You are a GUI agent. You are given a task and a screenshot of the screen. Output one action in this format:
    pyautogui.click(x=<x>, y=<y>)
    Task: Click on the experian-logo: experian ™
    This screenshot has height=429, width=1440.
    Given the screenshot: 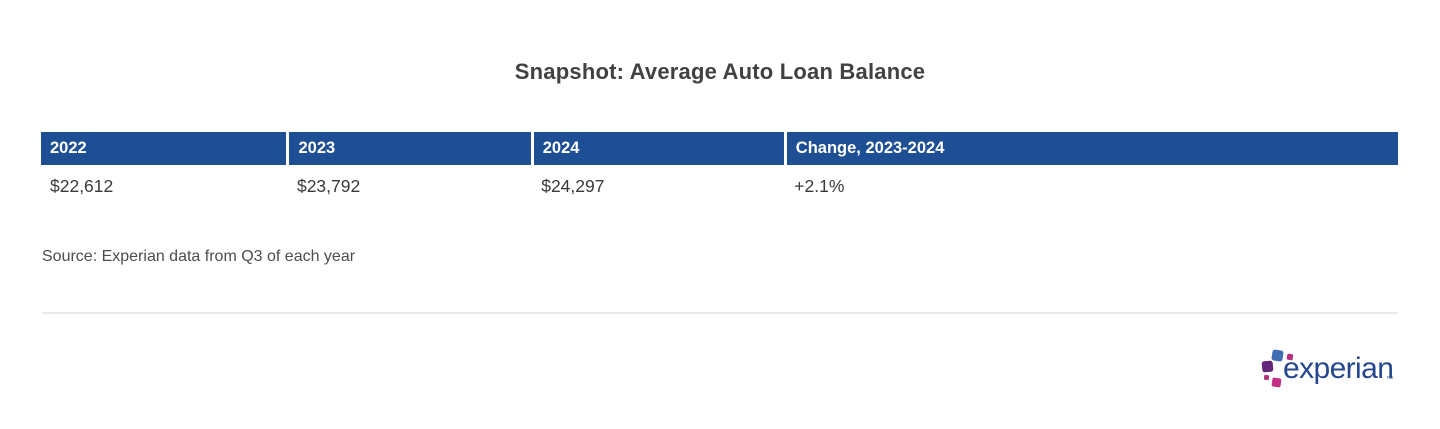 What is the action you would take?
    pyautogui.click(x=1329, y=370)
    